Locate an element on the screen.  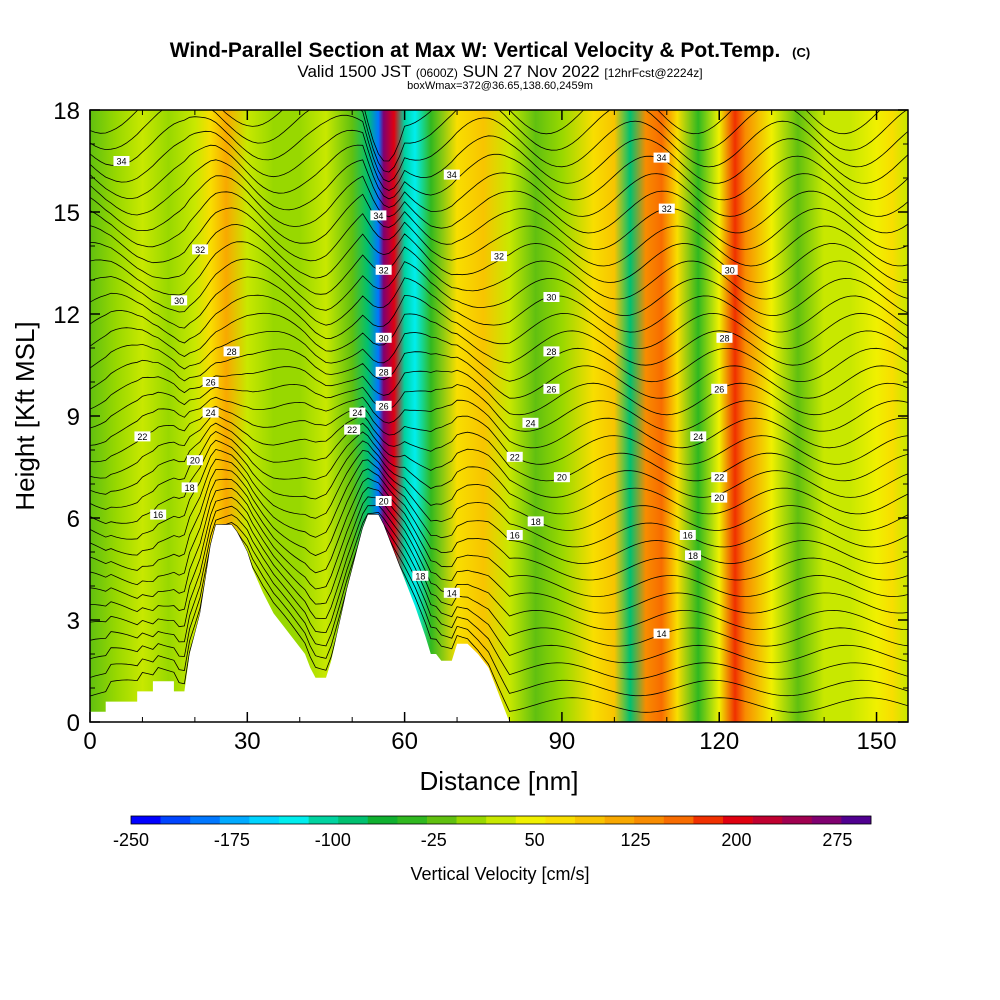
y-tick-label: 9 is located at coordinates (73, 417).